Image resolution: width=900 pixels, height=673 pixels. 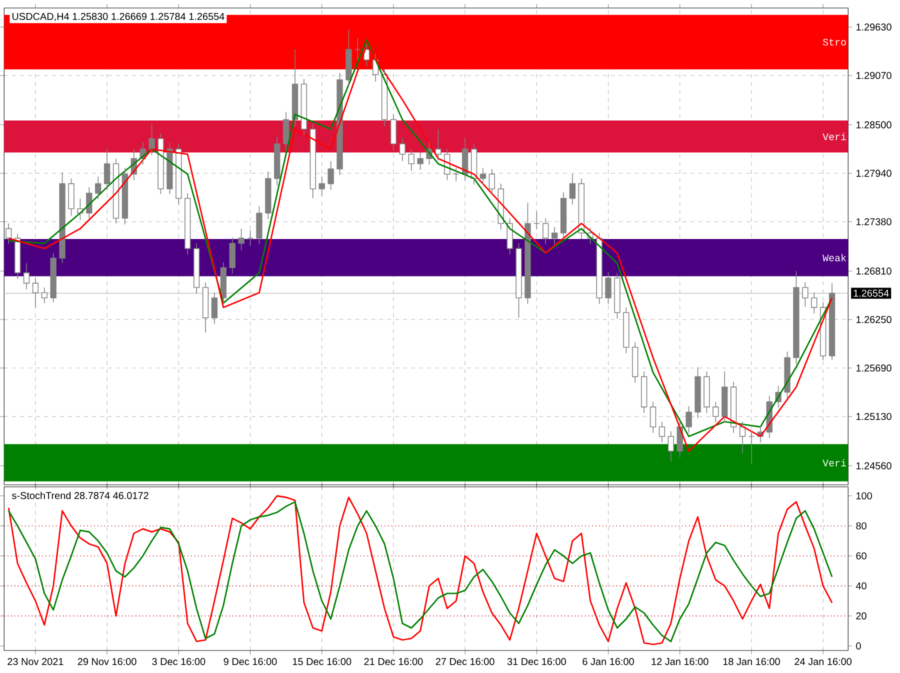 I want to click on x-tick-label: 24 Jan 16:00, so click(x=823, y=661).